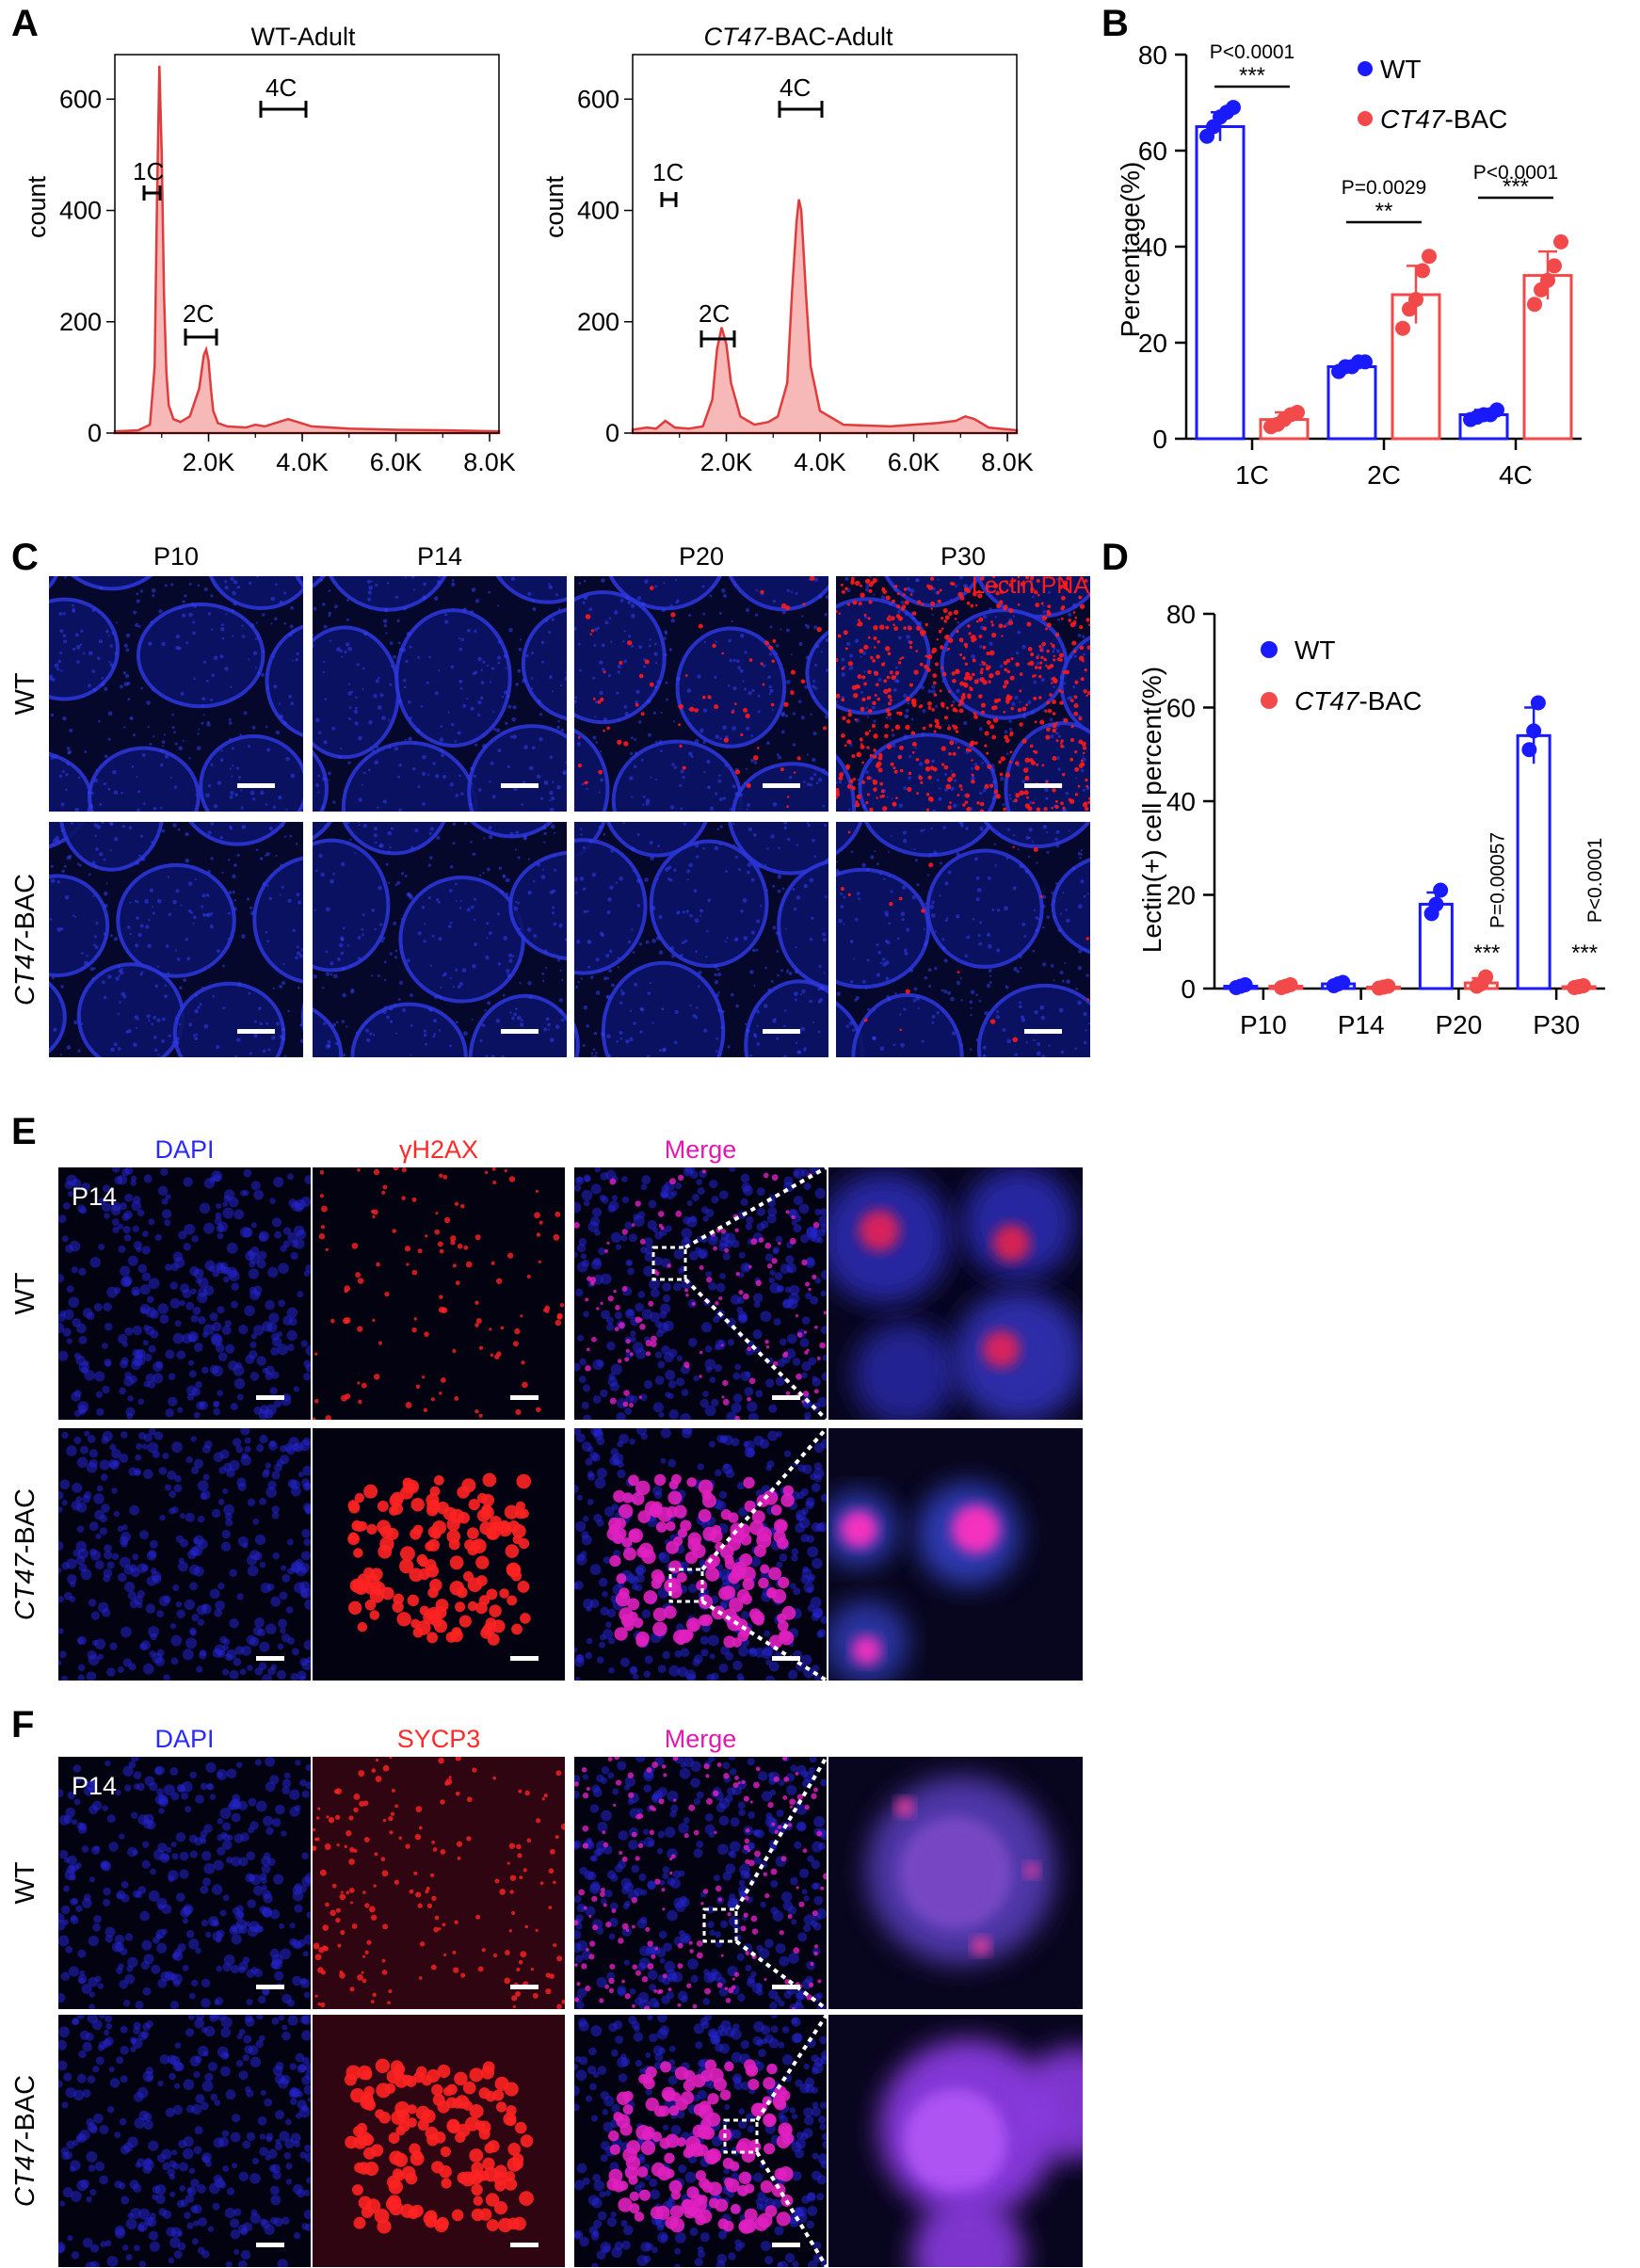  What do you see at coordinates (820, 462) in the screenshot?
I see `x-tick-label: 4.0K` at bounding box center [820, 462].